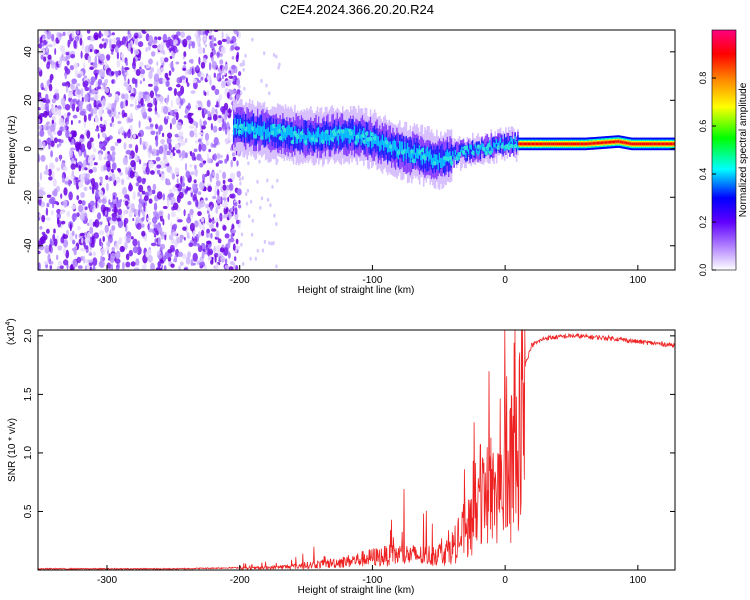  I want to click on snr-xtick-label: -300, so click(107, 580).